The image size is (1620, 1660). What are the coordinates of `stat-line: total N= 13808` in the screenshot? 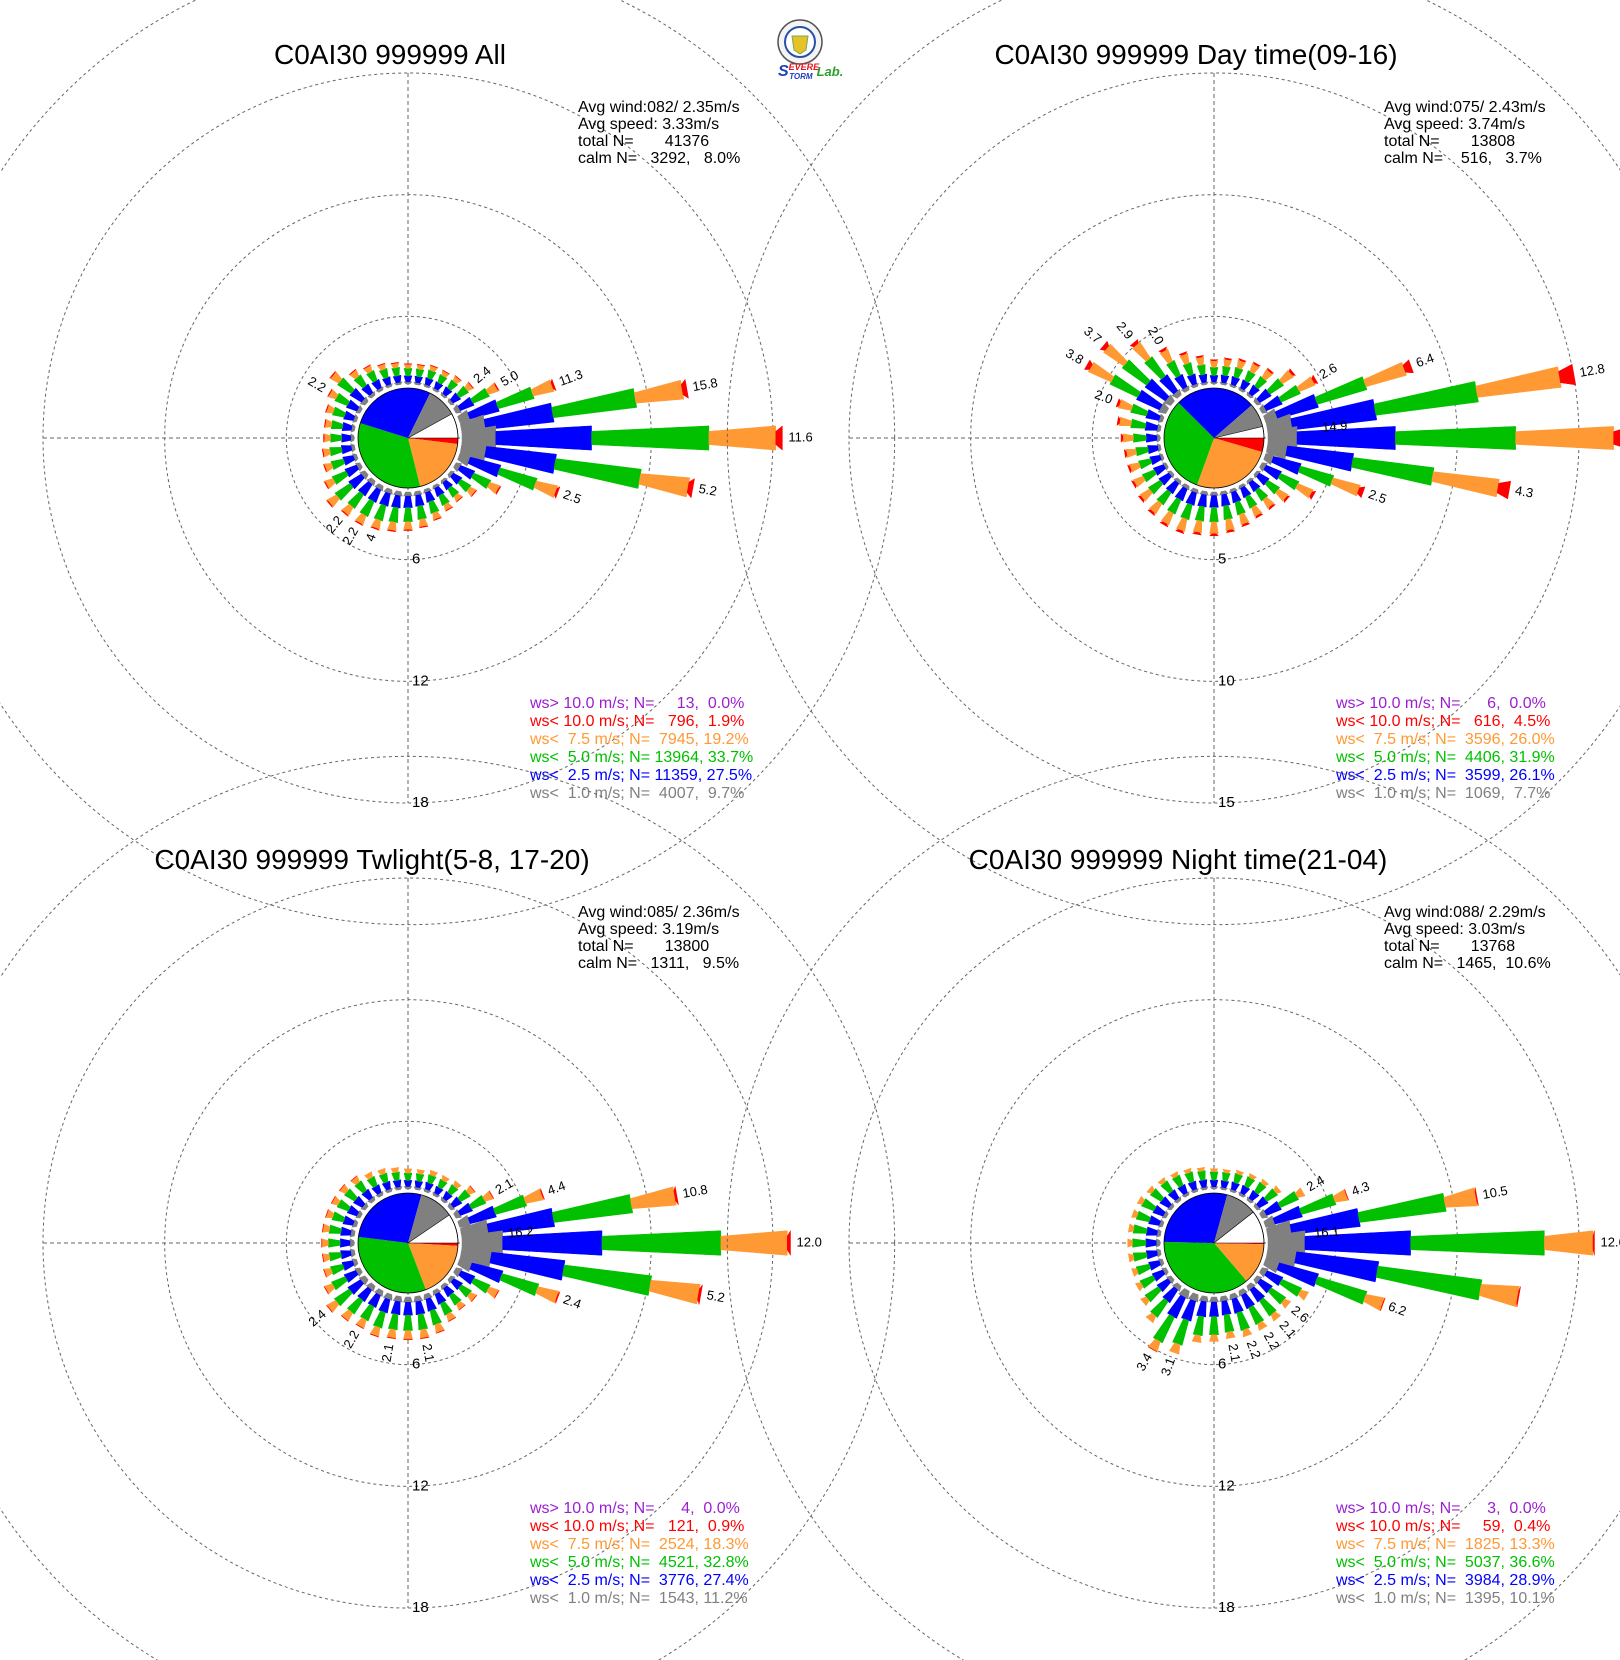 It's located at (1449, 141).